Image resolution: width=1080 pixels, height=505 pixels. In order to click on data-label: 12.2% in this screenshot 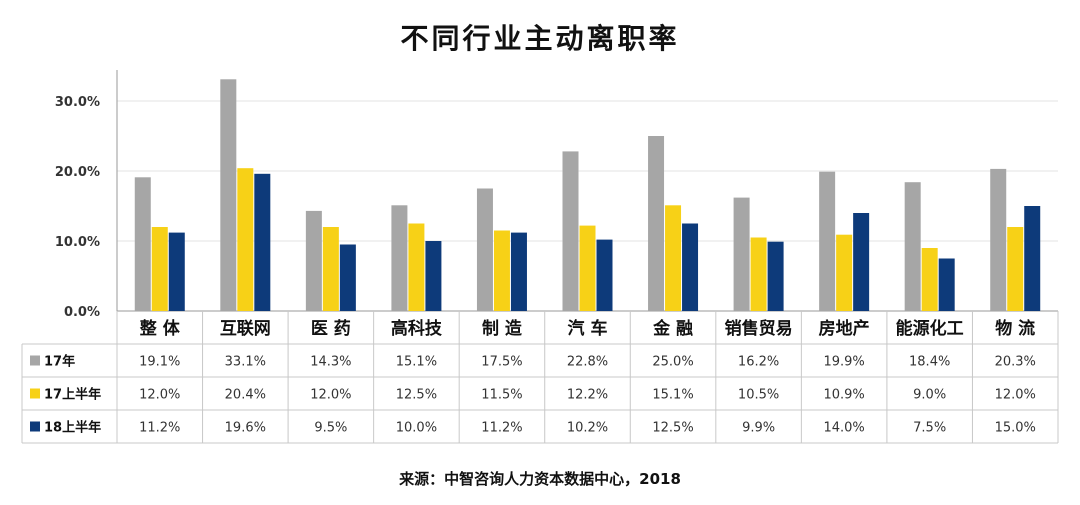, I will do `click(587, 395)`.